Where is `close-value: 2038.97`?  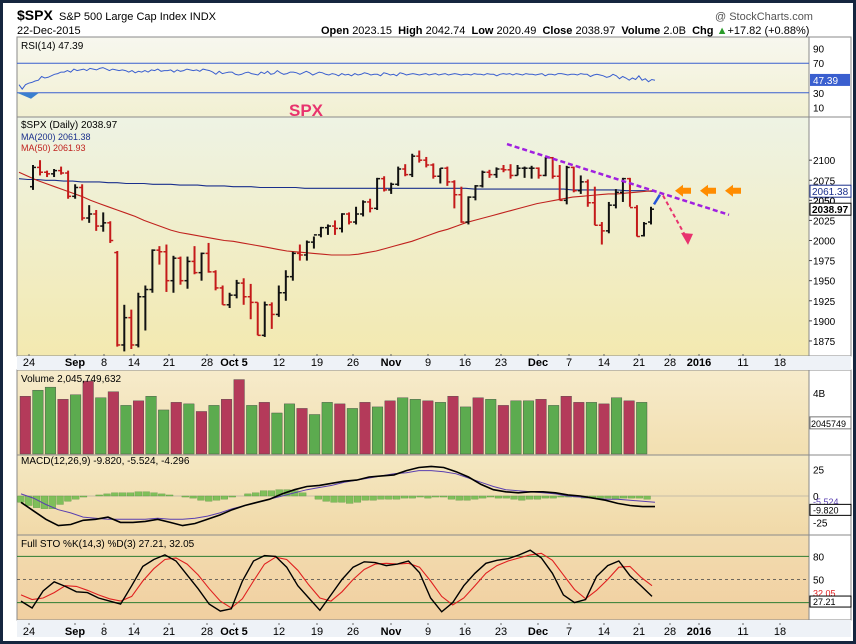 close-value: 2038.97 is located at coordinates (595, 31).